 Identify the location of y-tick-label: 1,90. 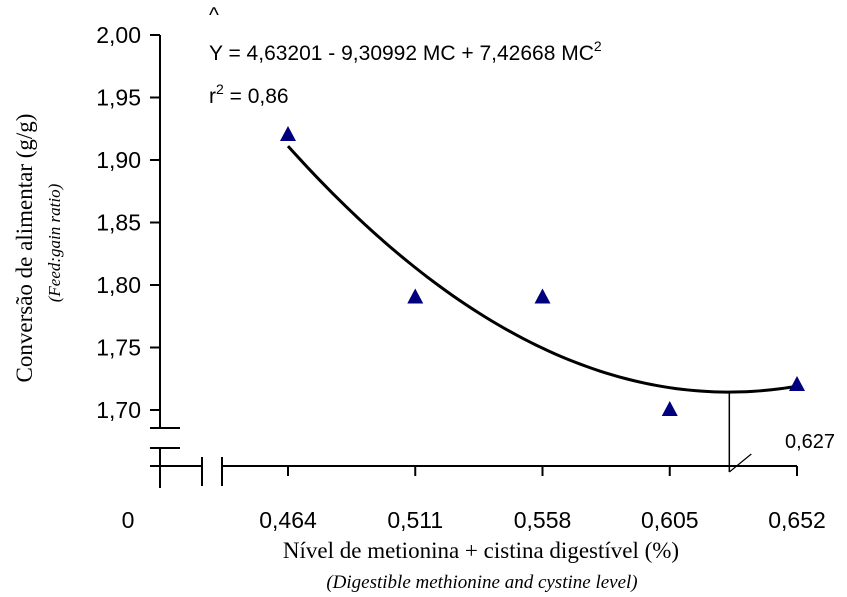
(118, 160).